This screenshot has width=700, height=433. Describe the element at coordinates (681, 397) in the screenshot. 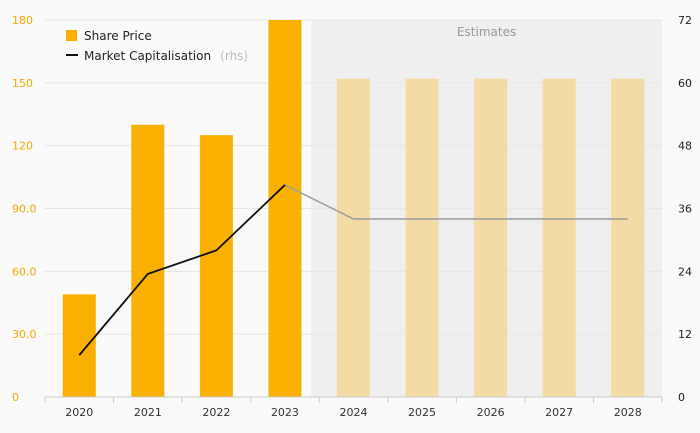

I see `right-tick-label: 0` at that location.